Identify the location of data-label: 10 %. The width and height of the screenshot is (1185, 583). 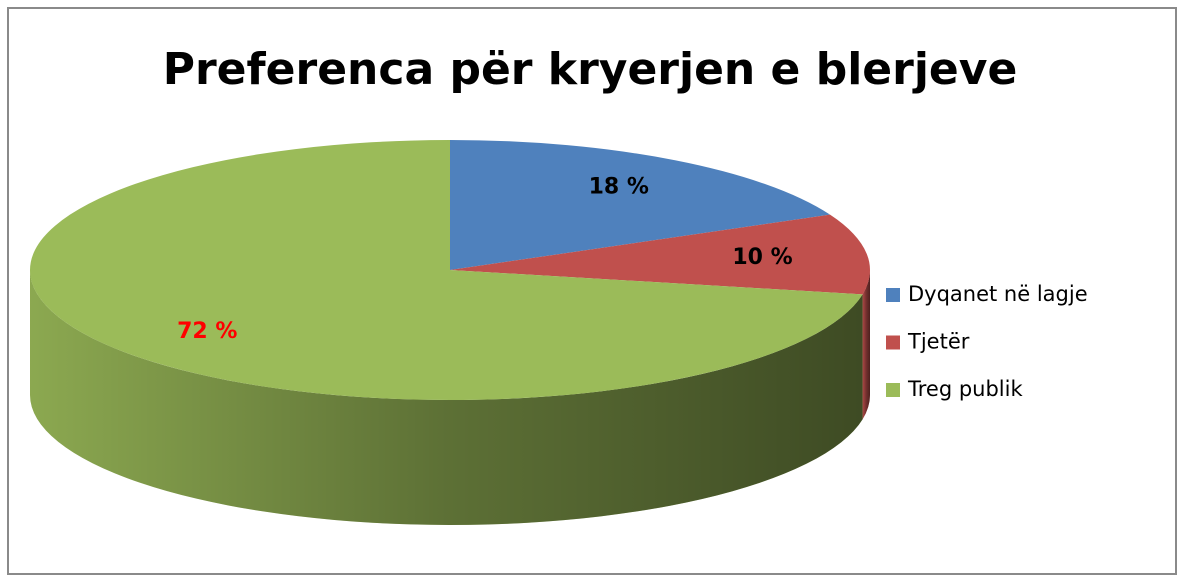
(762, 257).